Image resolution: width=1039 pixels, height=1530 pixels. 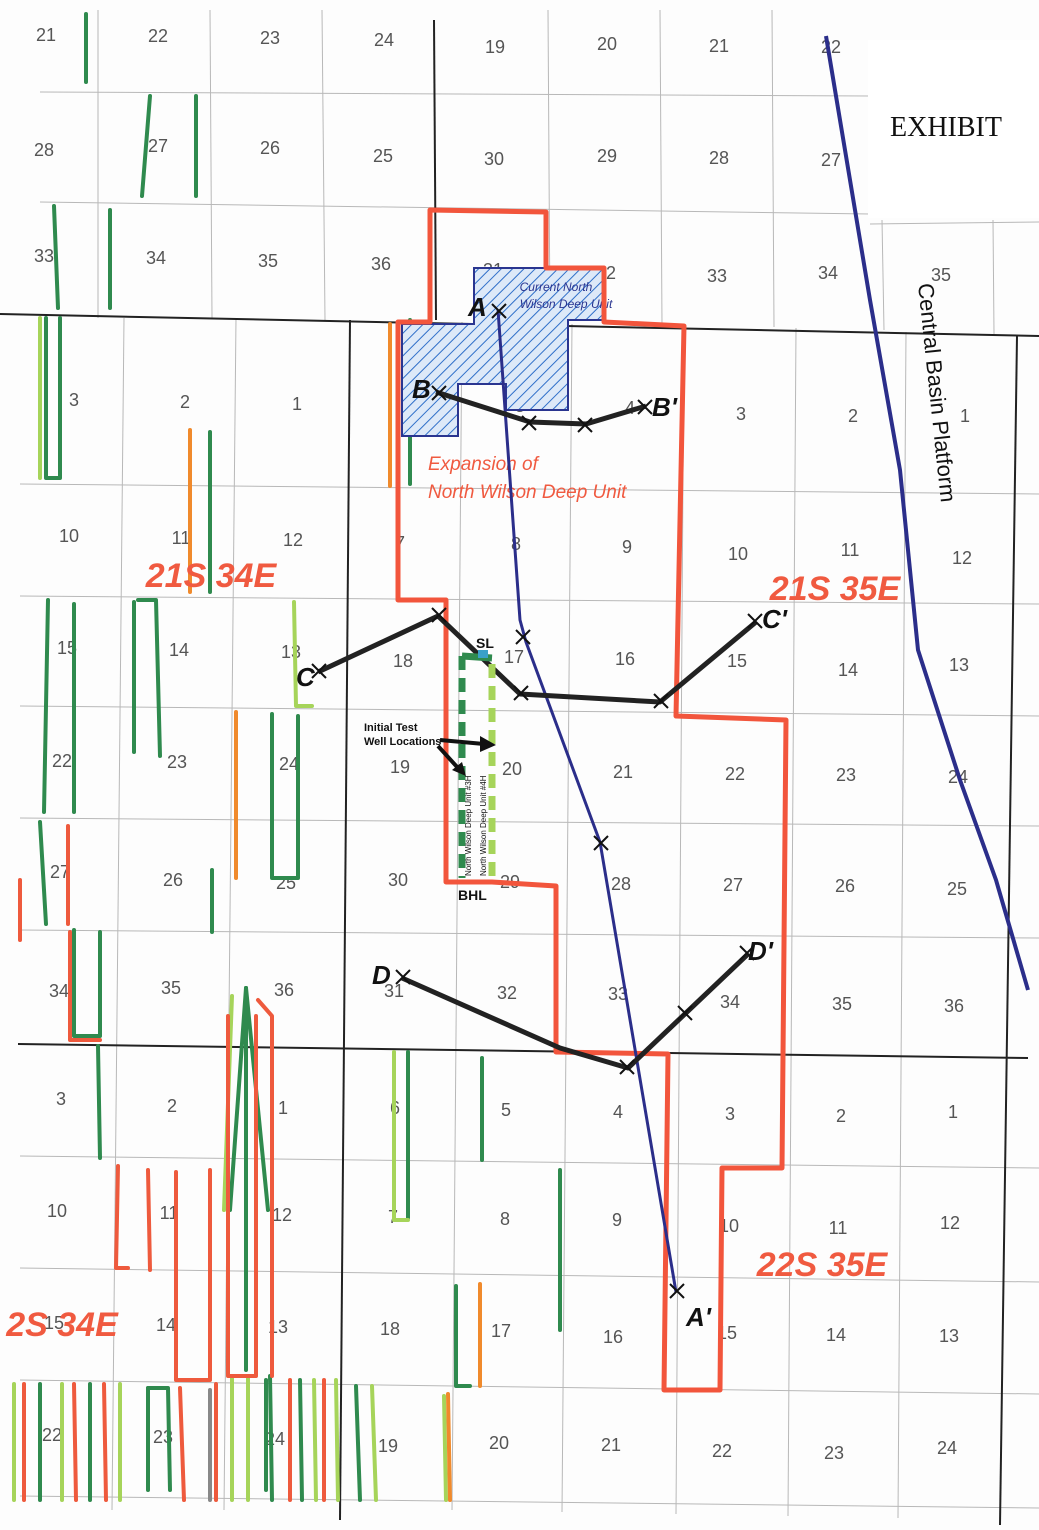 What do you see at coordinates (665, 407) in the screenshot?
I see `cross-section-b-end: B'` at bounding box center [665, 407].